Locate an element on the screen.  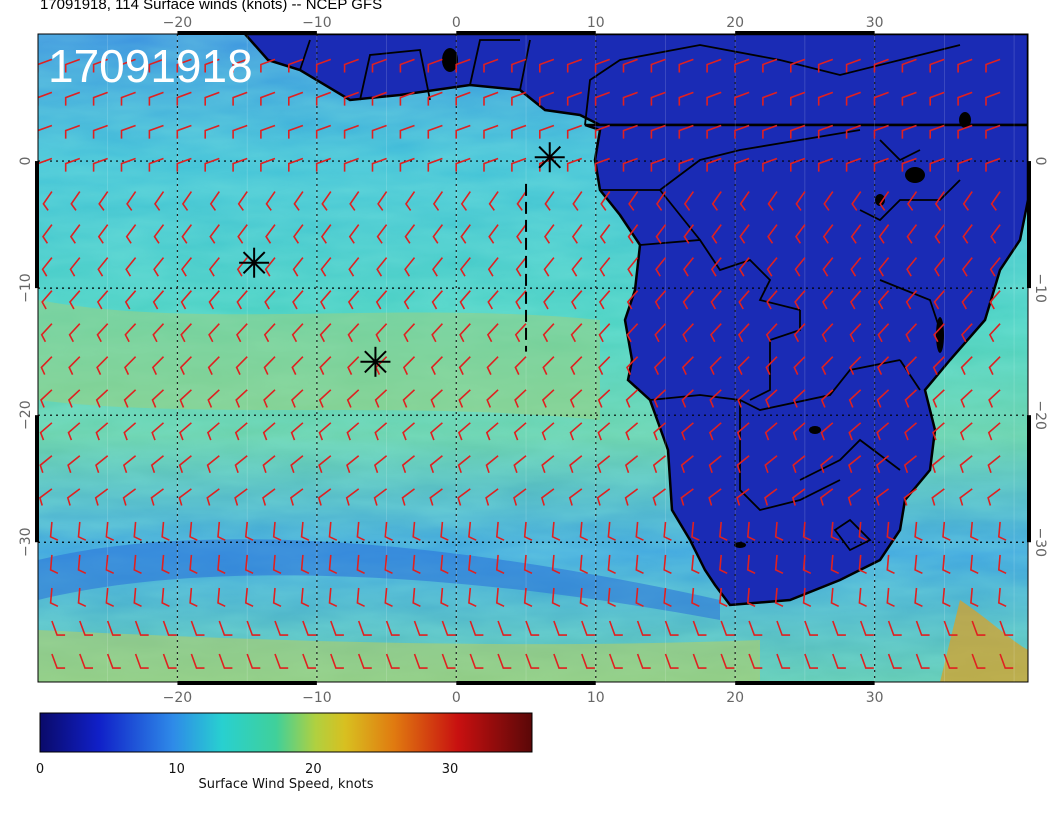
lon-tick-bottom-2: 0 is located at coordinates (456, 698).